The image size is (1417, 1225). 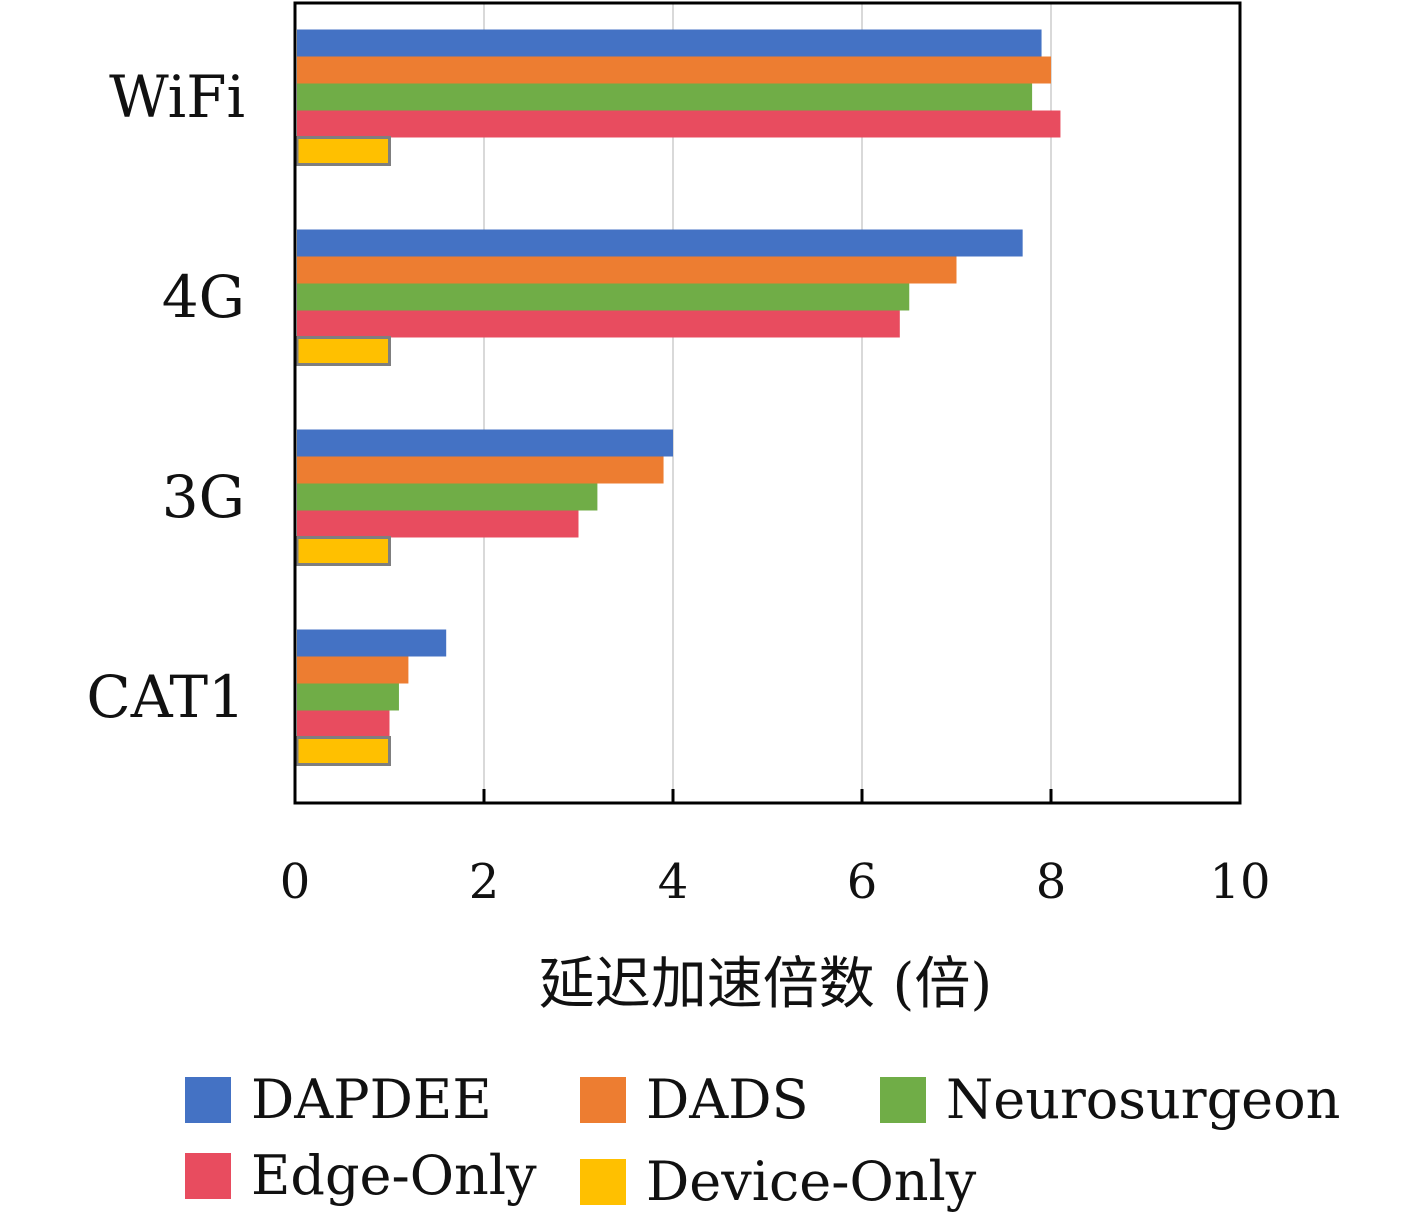 I want to click on category-label: WiFi, so click(x=177, y=97).